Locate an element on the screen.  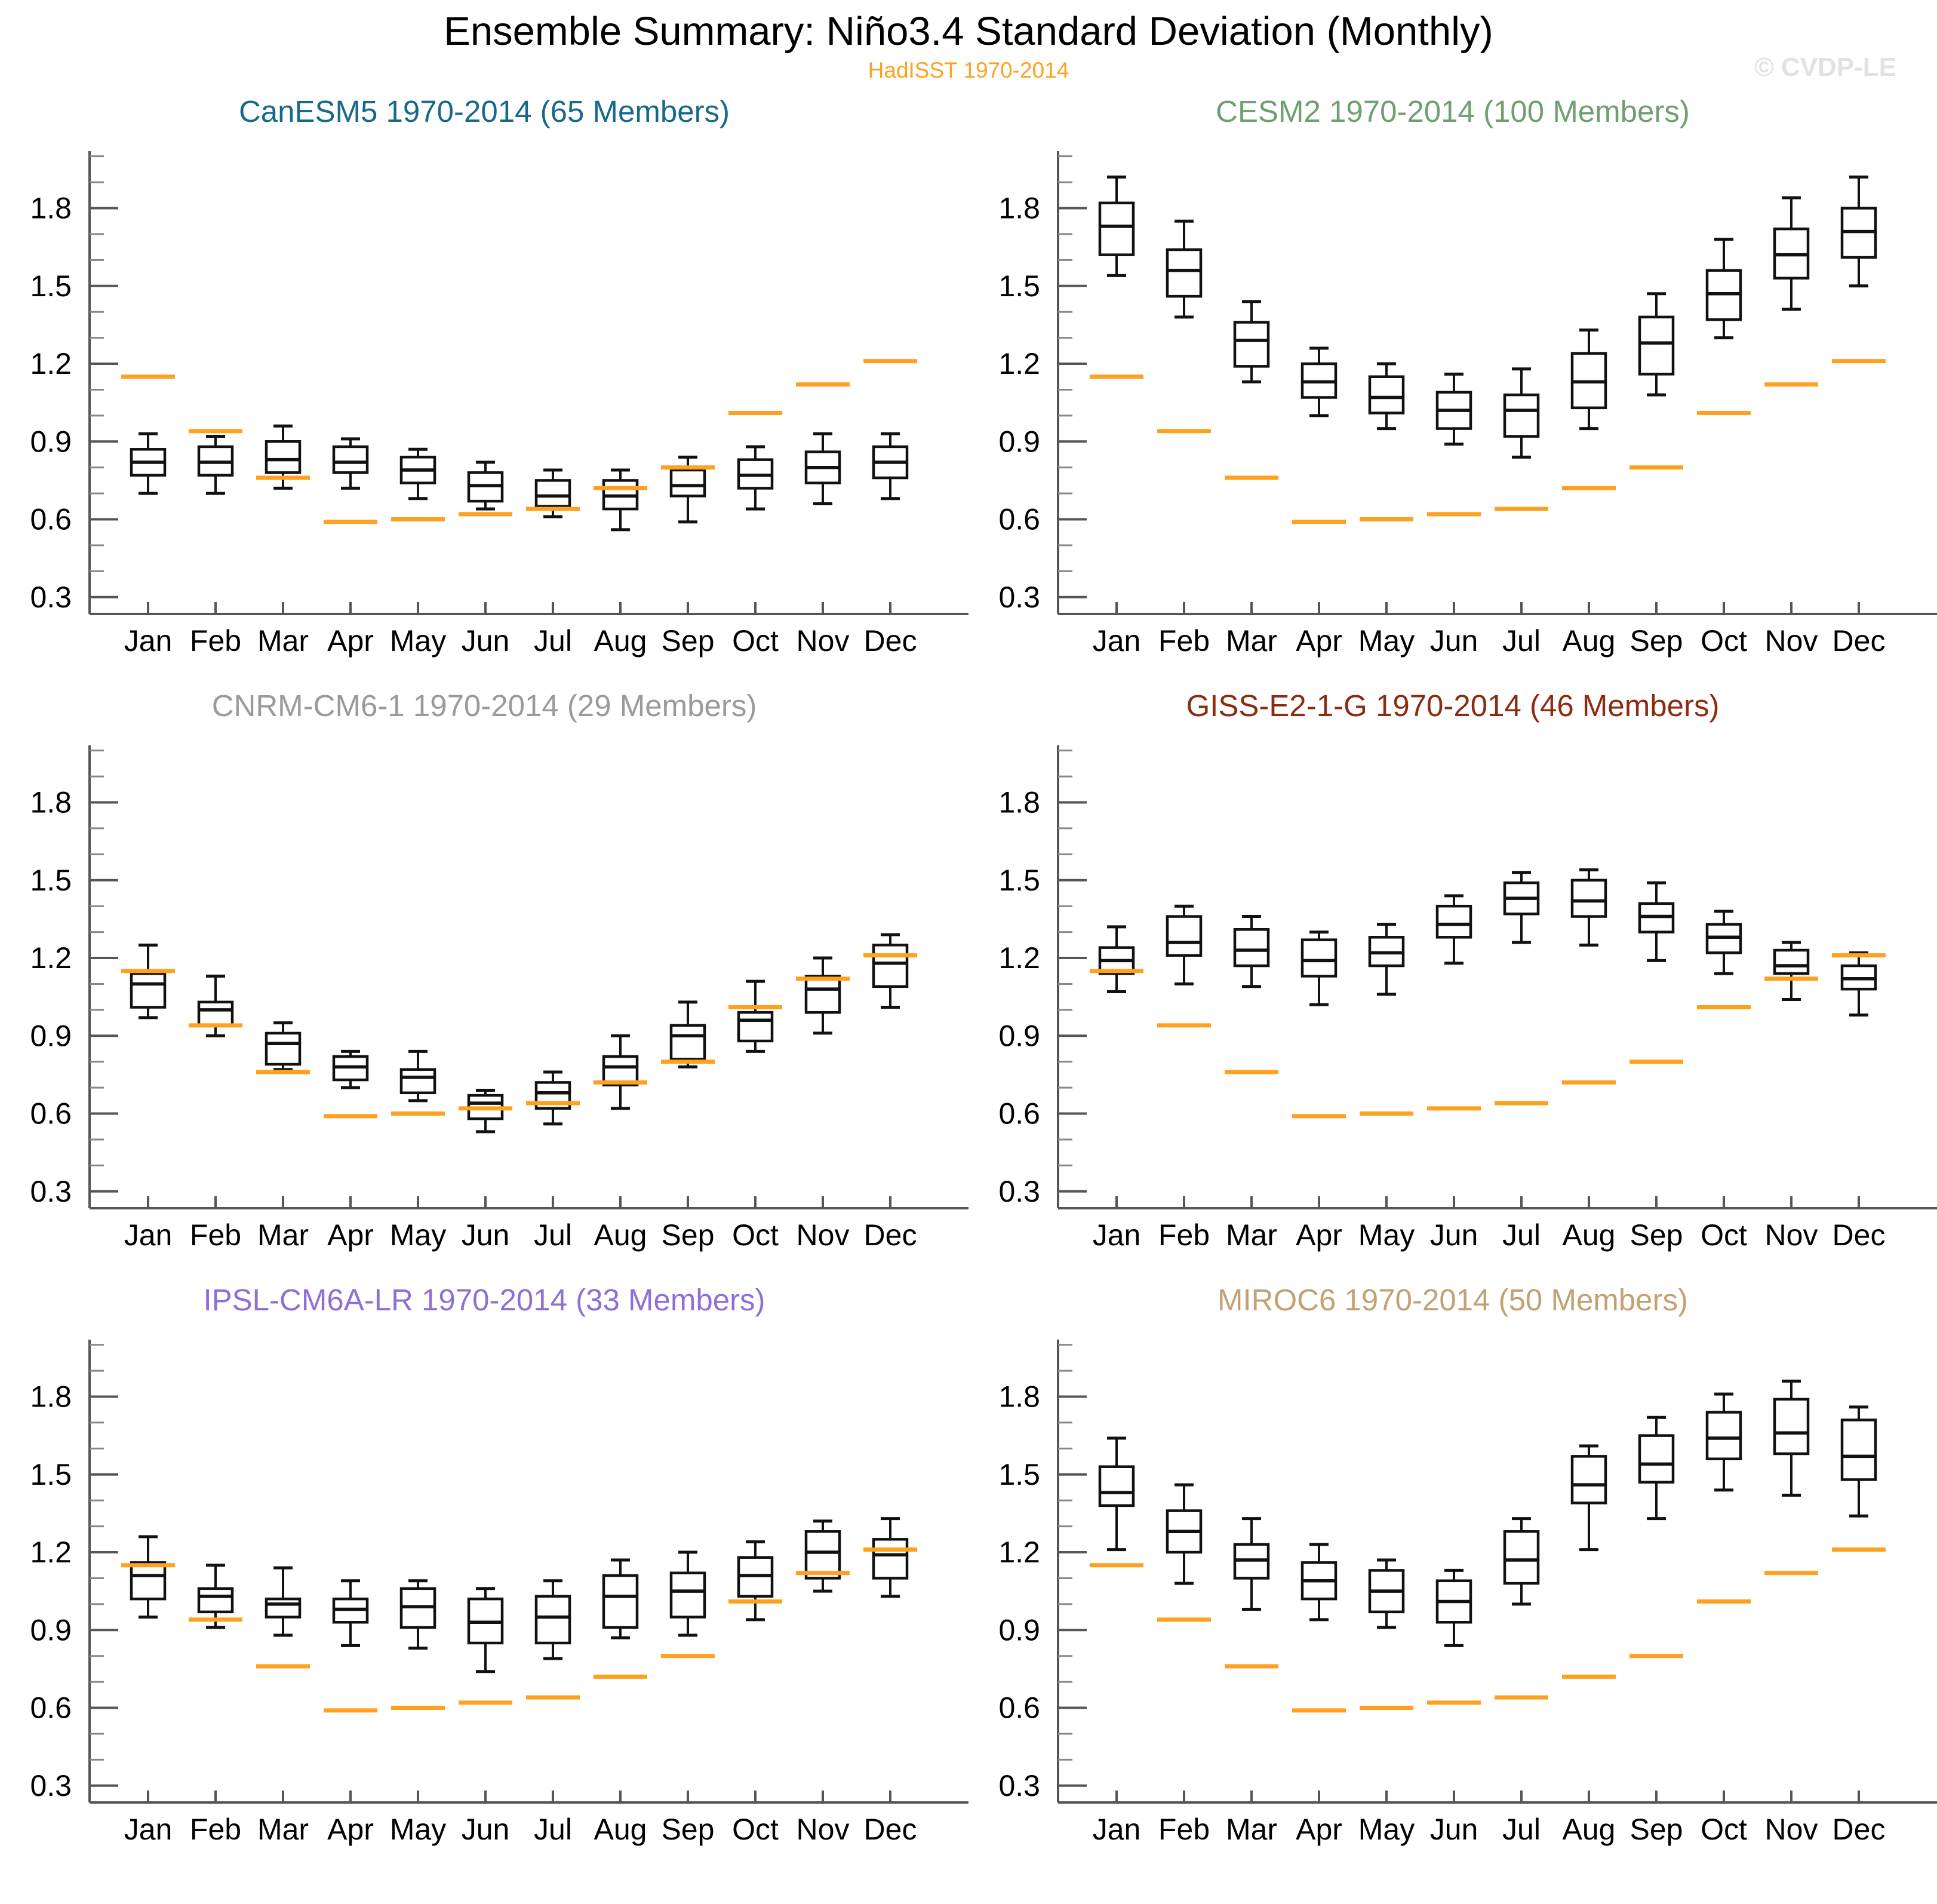
panel-title: MIROC6 1970-2014 (50 Members) is located at coordinates (1452, 1300).